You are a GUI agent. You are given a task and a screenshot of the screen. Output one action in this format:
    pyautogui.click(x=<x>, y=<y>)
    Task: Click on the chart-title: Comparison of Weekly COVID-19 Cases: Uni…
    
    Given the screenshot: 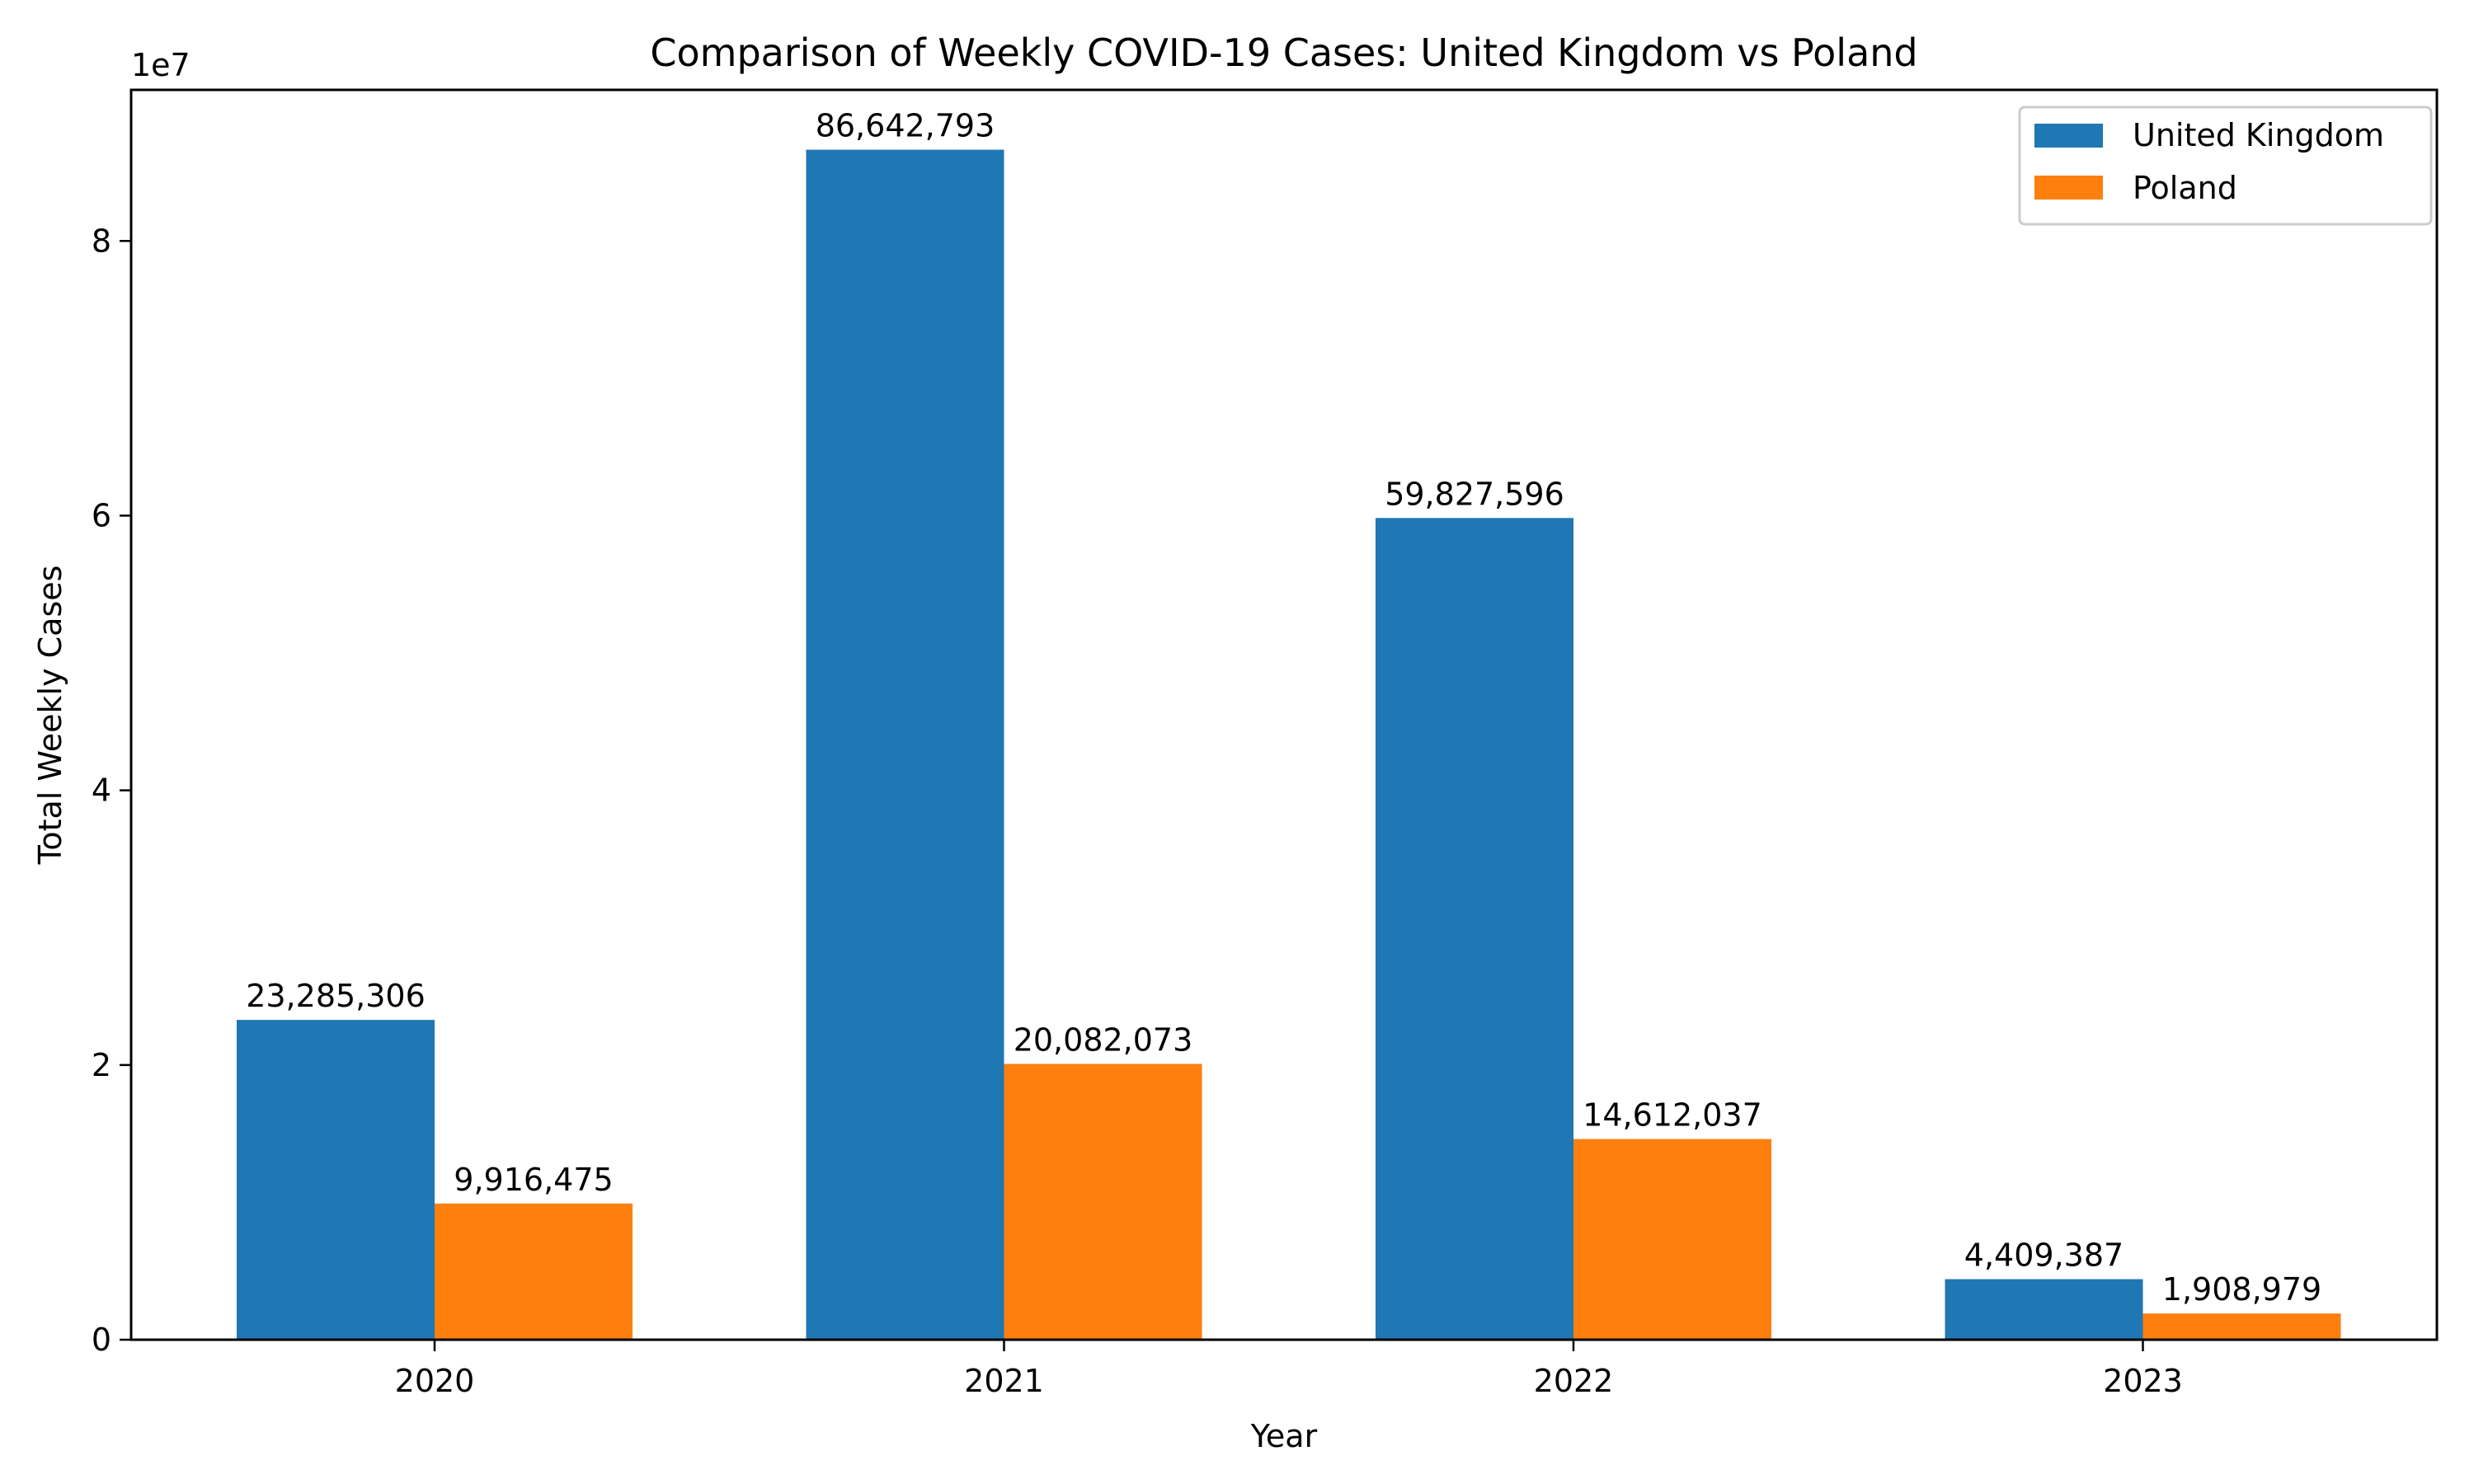 What is the action you would take?
    pyautogui.click(x=1283, y=53)
    